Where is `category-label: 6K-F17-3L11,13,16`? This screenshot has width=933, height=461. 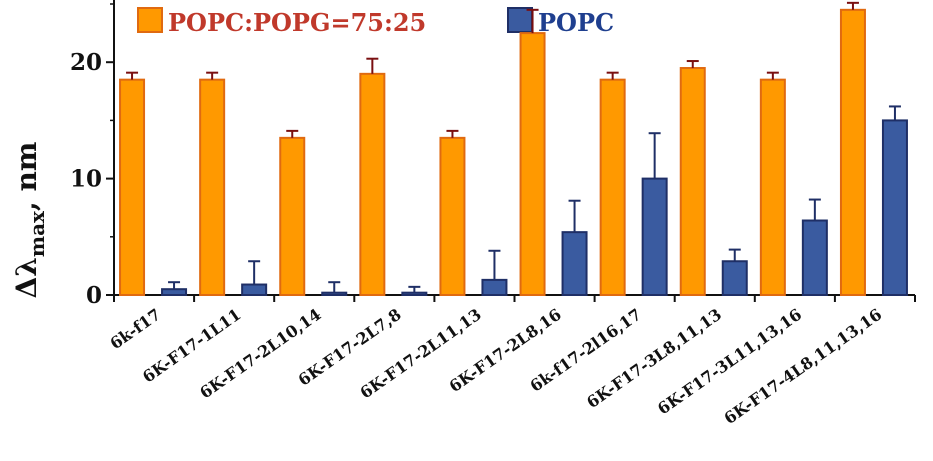 category-label: 6K-F17-3L11,13,16 is located at coordinates (729, 362).